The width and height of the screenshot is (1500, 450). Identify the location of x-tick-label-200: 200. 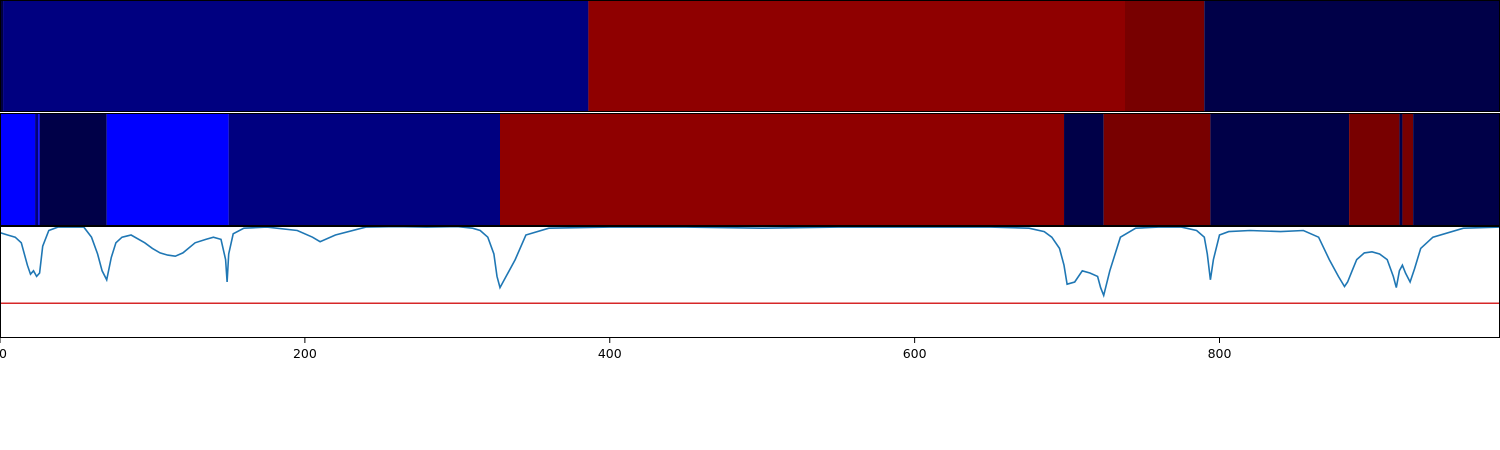
(305, 353).